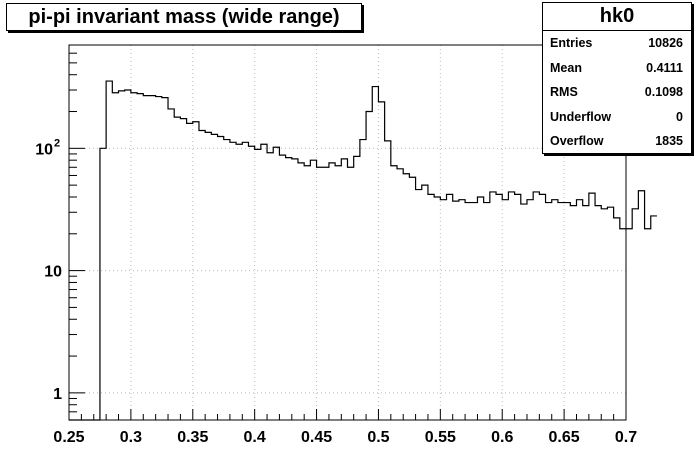 The image size is (696, 472). Describe the element at coordinates (617, 17) in the screenshot. I see `stats-histogram-name: hk0` at that location.